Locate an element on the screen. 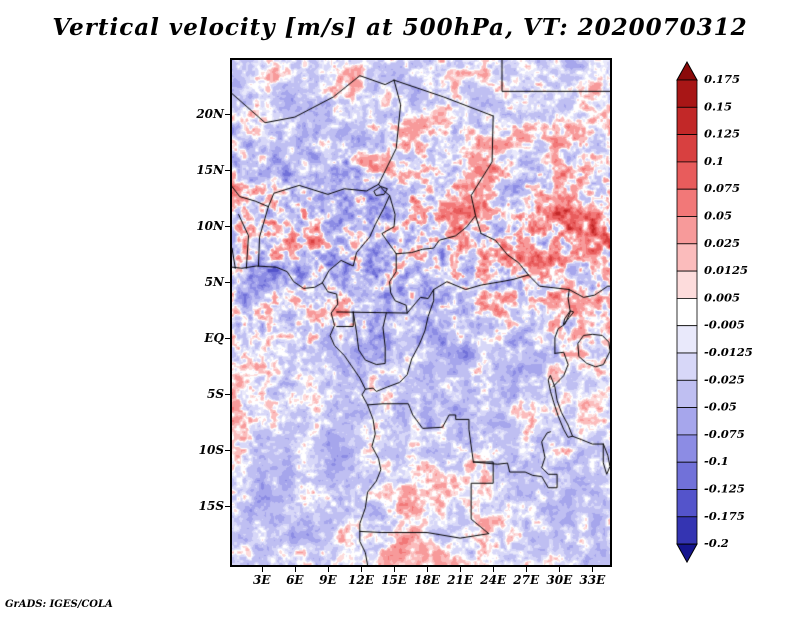 This screenshot has width=800, height=618. colorbar-level-label: 0.125 is located at coordinates (722, 134).